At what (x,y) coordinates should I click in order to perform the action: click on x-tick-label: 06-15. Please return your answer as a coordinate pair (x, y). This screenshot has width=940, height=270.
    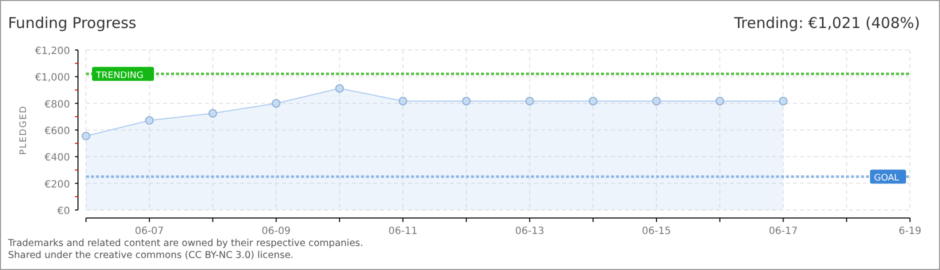
    Looking at the image, I should click on (656, 231).